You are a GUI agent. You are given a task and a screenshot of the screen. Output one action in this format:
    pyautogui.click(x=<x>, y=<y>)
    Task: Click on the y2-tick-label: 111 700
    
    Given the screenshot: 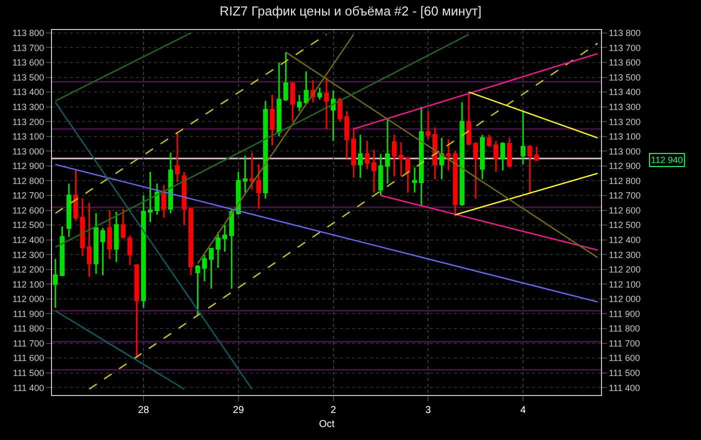 What is the action you would take?
    pyautogui.click(x=624, y=343)
    